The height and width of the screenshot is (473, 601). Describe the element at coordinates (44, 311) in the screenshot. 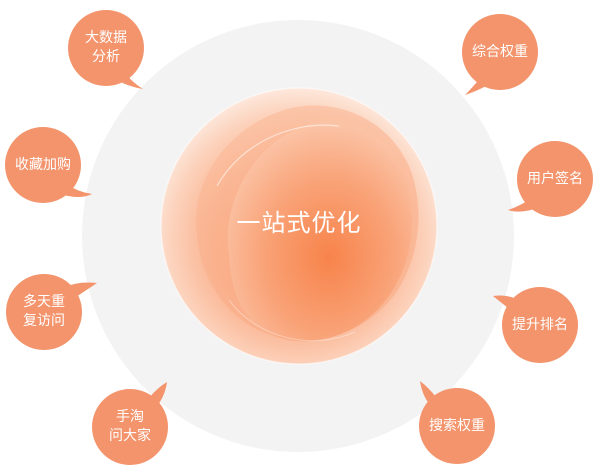

I see `bubble-label: 多天重 复访问` at that location.